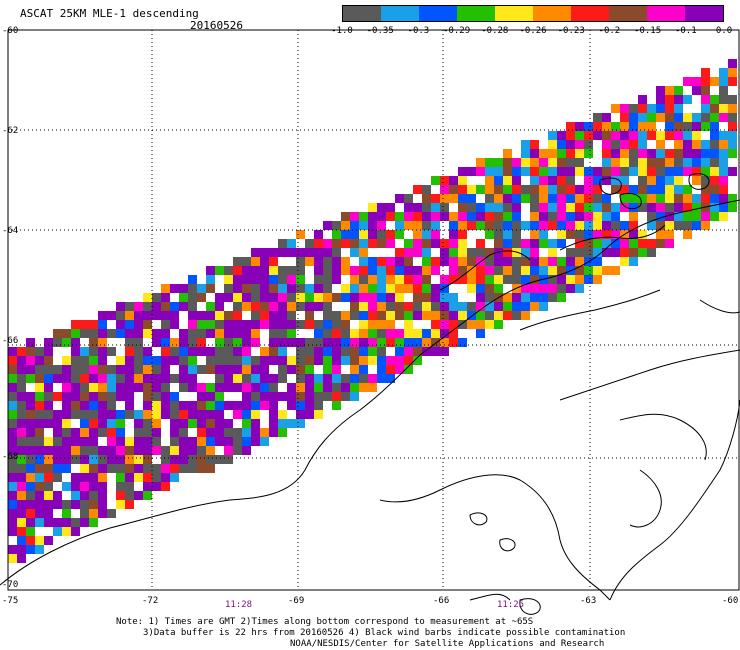  Describe the element at coordinates (495, 31) in the screenshot. I see `colorbar-label: -0.28` at that location.